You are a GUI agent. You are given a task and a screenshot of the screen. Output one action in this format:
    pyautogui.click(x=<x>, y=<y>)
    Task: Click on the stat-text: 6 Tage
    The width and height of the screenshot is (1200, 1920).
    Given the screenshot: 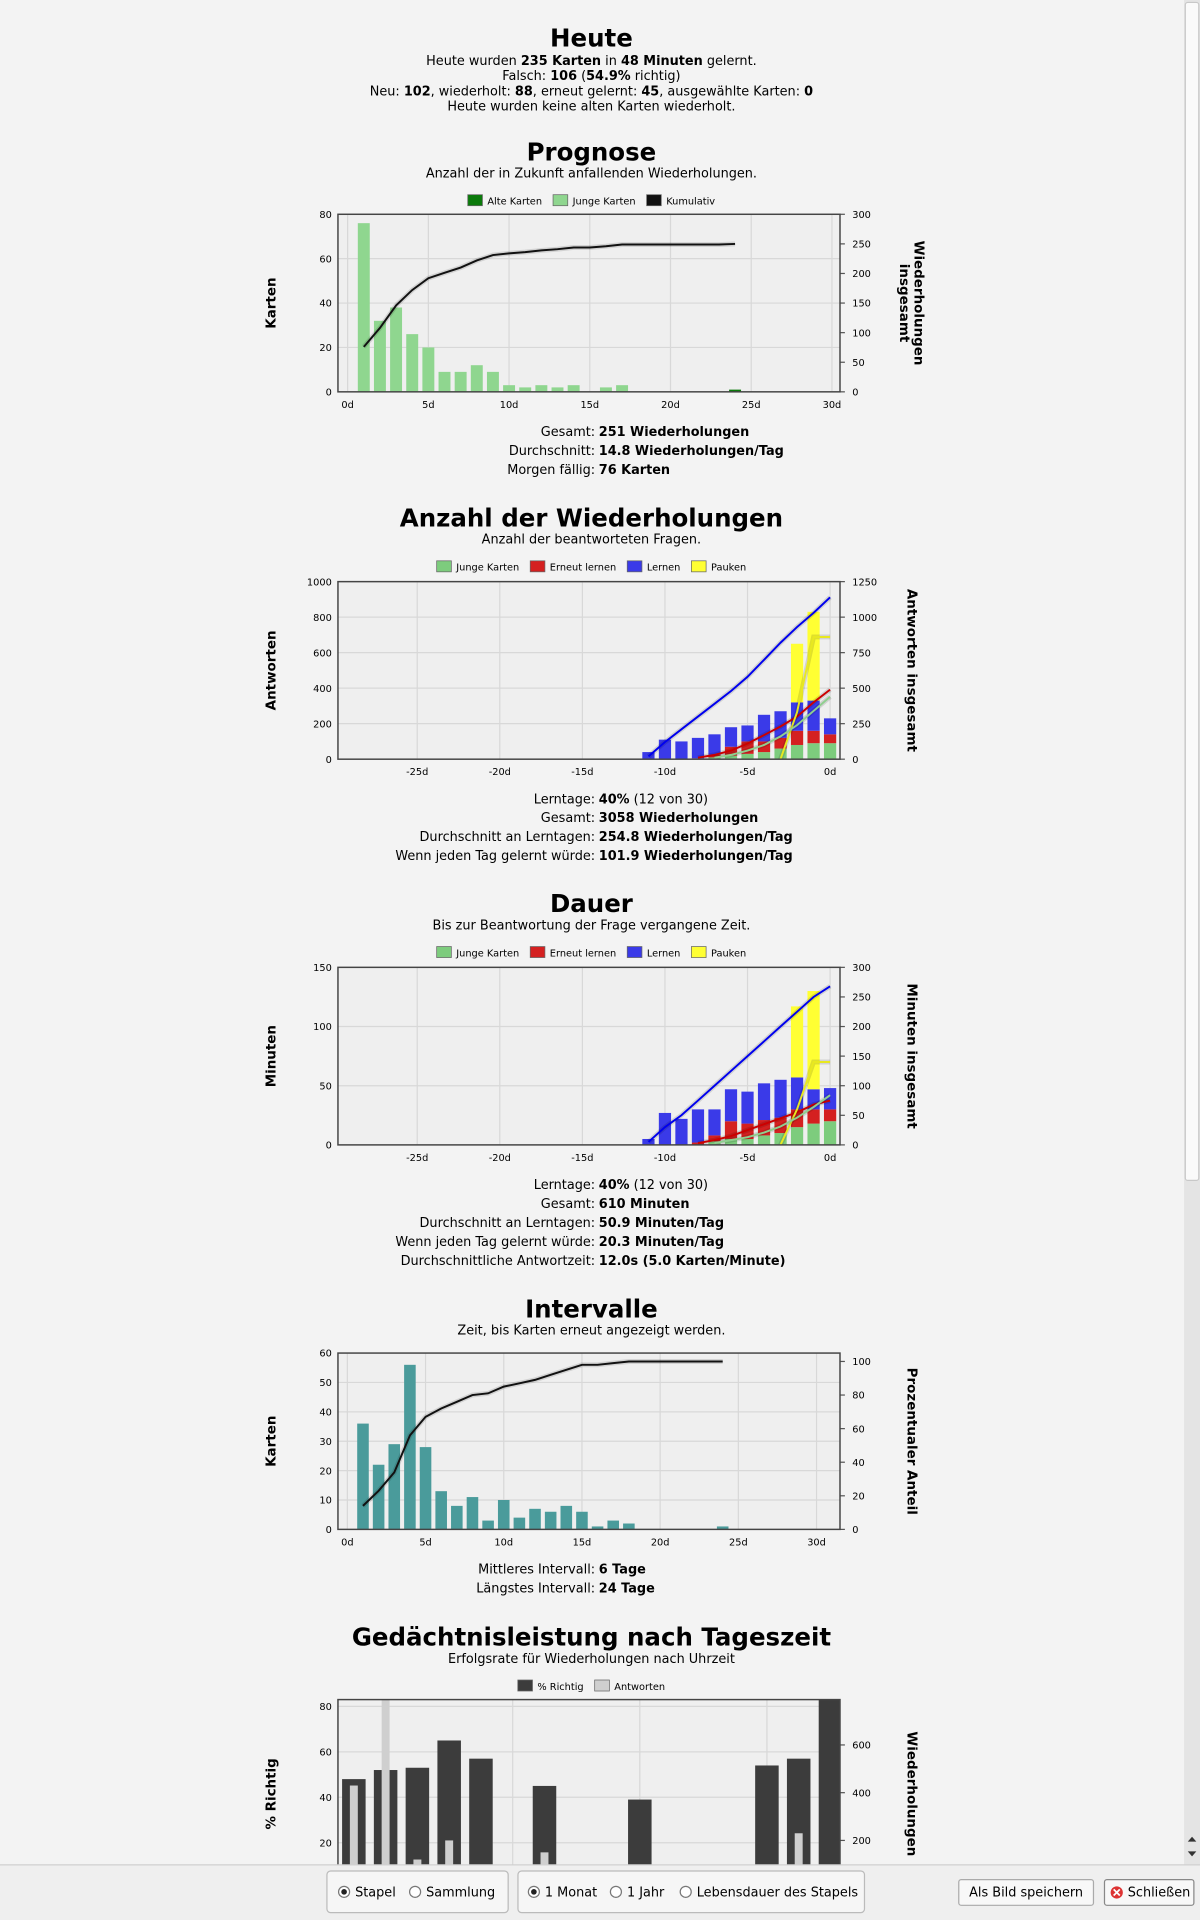 What is the action you would take?
    pyautogui.click(x=622, y=1569)
    